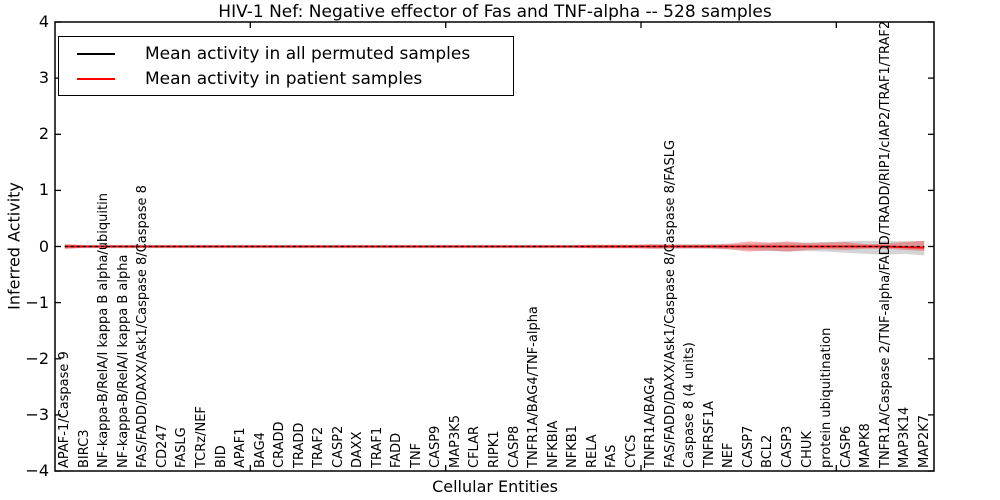  Describe the element at coordinates (651, 422) in the screenshot. I see `x-category-label: TNFR1A/BAG4` at that location.